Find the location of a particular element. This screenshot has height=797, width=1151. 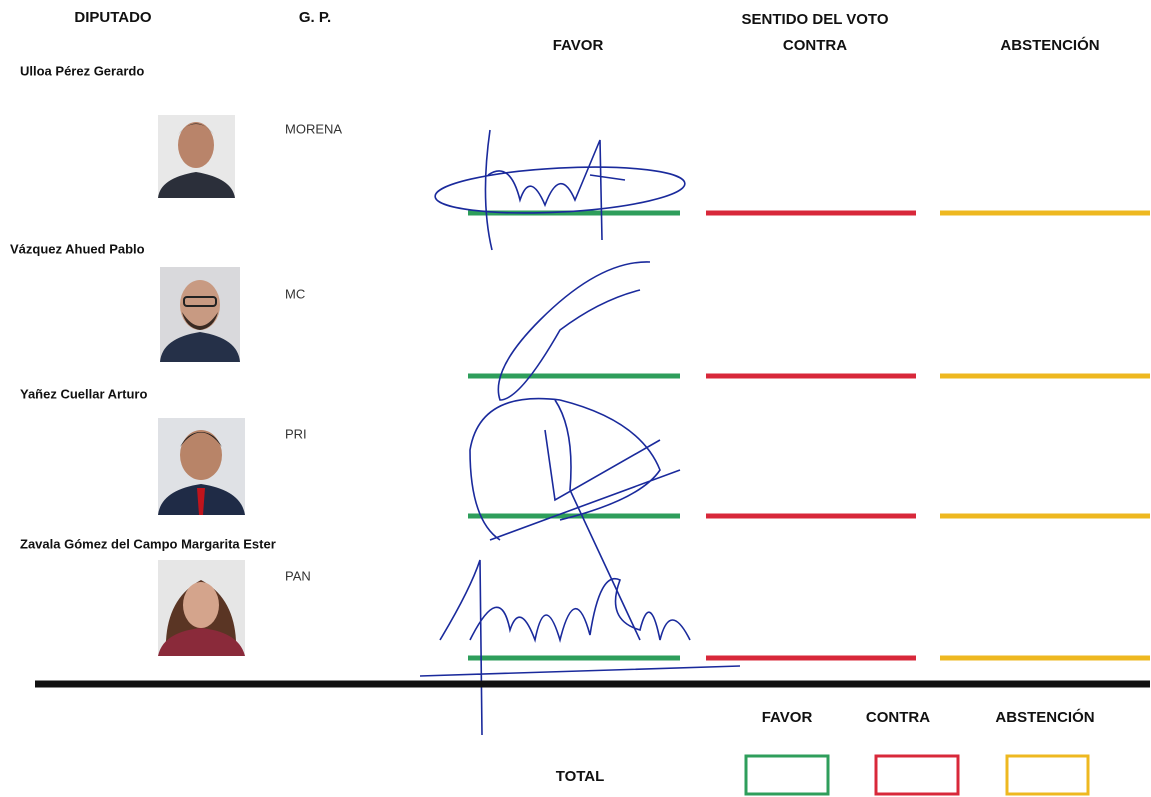

total-abstencion-box is located at coordinates (1047, 775).